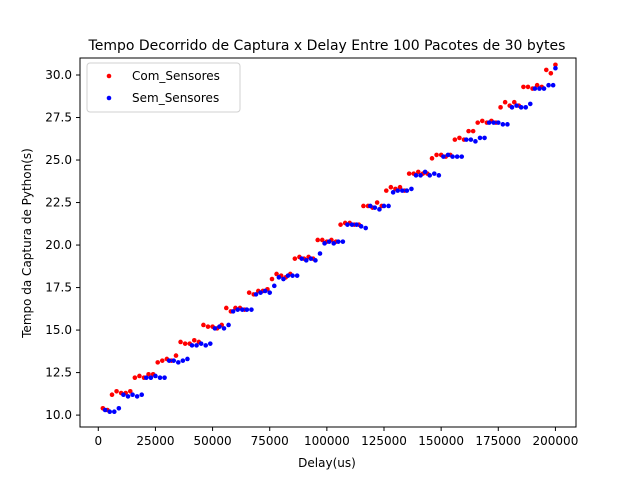 This screenshot has width=640, height=480. What do you see at coordinates (498, 441) in the screenshot?
I see `x-tick-label: 175000` at bounding box center [498, 441].